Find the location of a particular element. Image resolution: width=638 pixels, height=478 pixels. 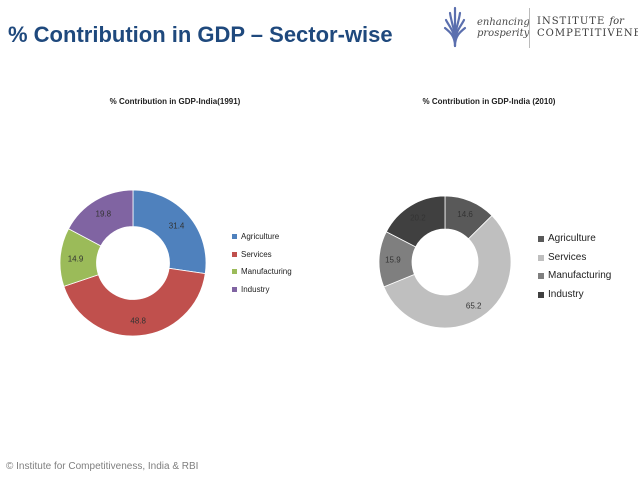

data-label-agriculture: 31.4 is located at coordinates (177, 225).